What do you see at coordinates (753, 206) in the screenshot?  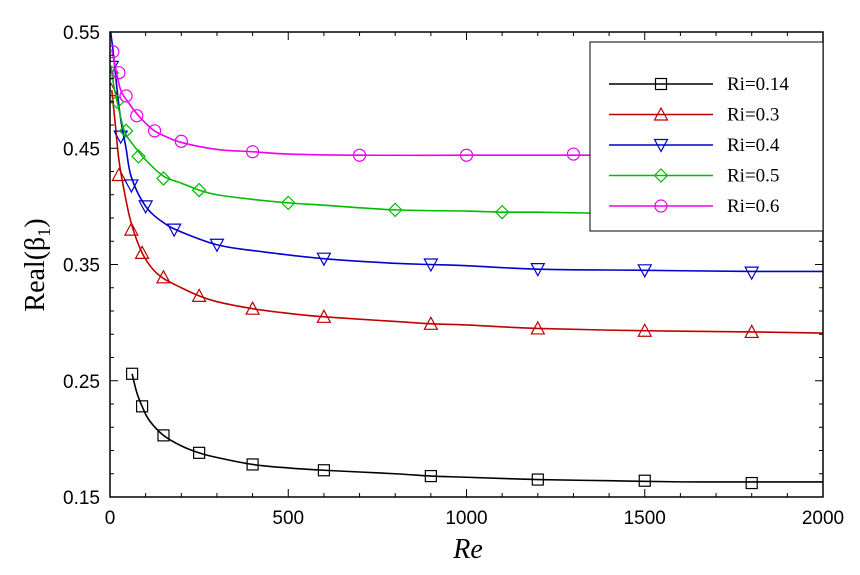 I see `legend-label: Ri=0.6` at bounding box center [753, 206].